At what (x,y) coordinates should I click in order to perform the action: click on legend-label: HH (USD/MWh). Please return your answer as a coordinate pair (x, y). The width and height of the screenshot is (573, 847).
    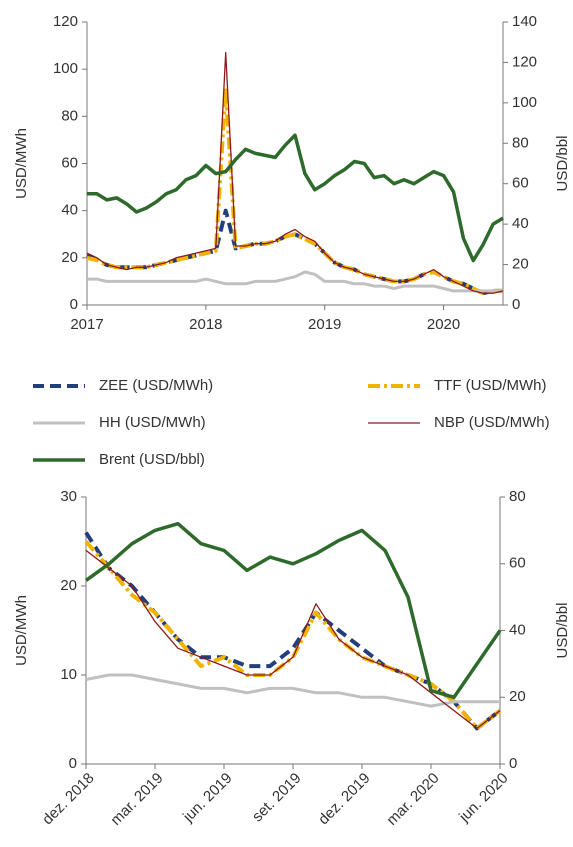
    Looking at the image, I should click on (152, 422).